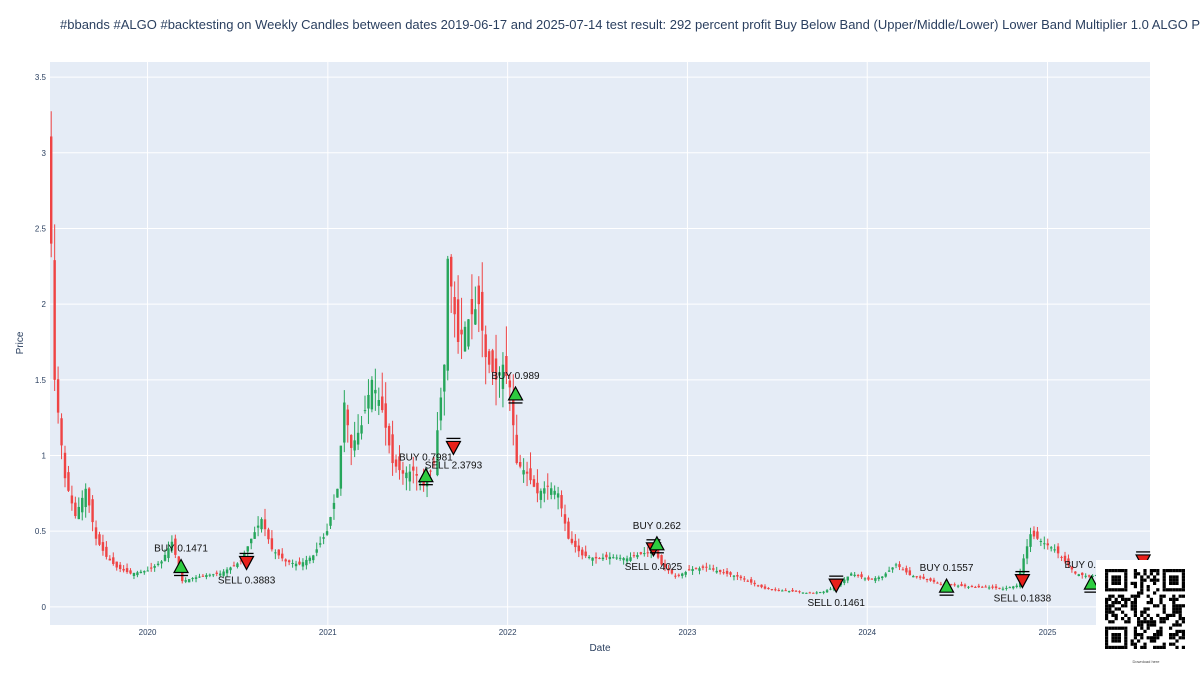  What do you see at coordinates (836, 586) in the screenshot?
I see `sell-marker-icon` at bounding box center [836, 586].